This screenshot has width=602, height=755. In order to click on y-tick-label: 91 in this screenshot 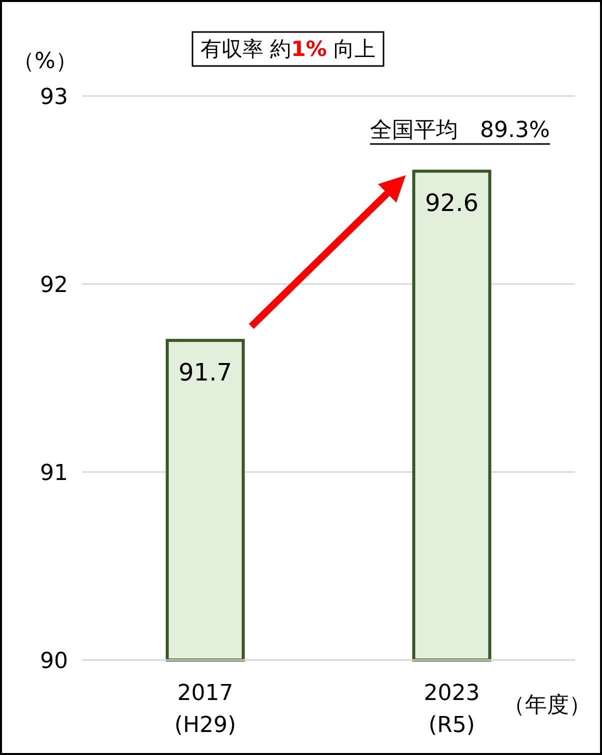, I will do `click(54, 473)`.